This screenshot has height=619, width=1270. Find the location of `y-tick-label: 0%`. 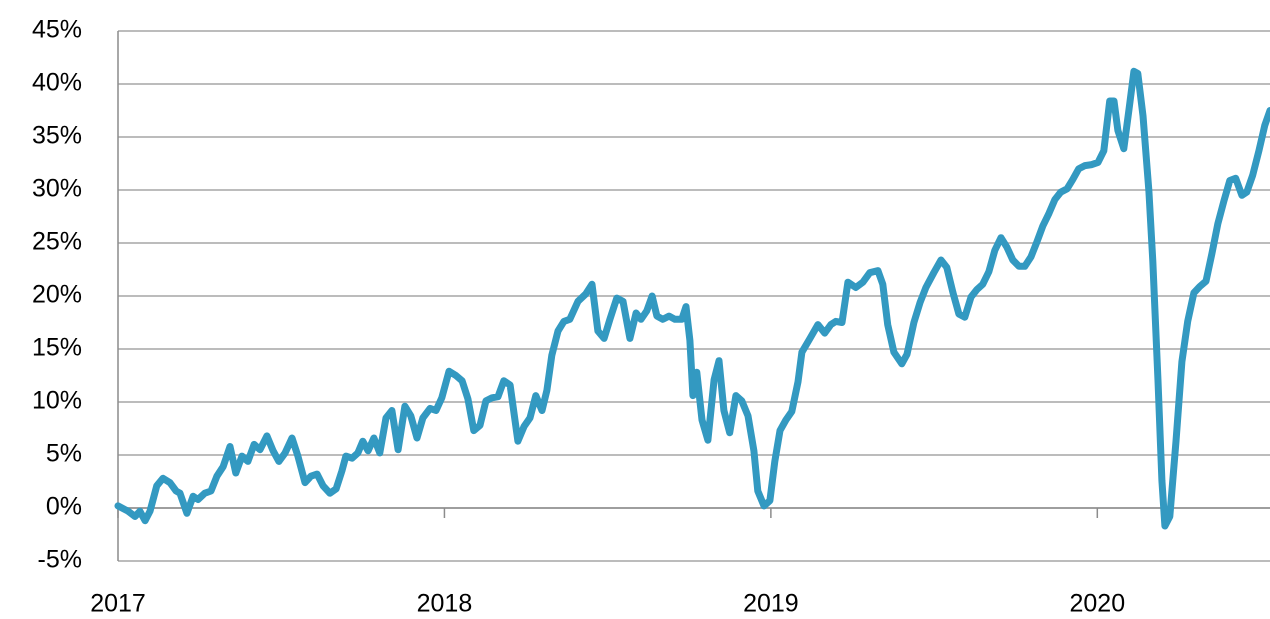

y-tick-label: 0% is located at coordinates (64, 507).